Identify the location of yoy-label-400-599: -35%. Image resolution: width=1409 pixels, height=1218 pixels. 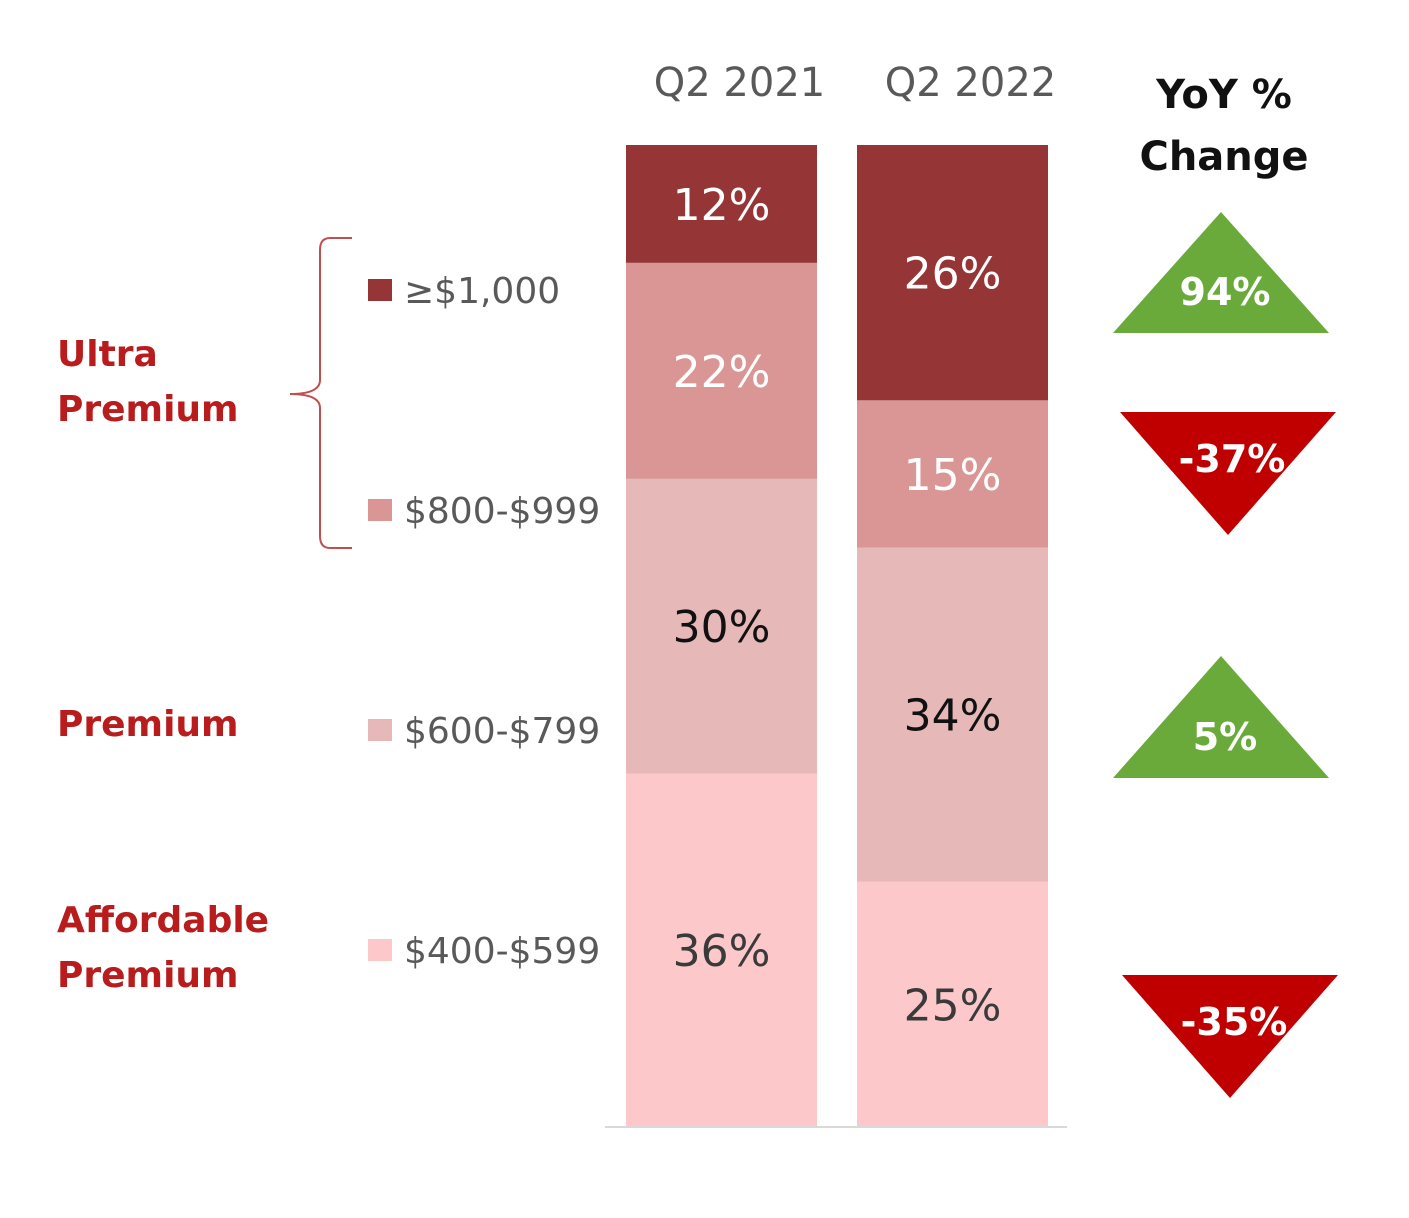
(1234, 1022).